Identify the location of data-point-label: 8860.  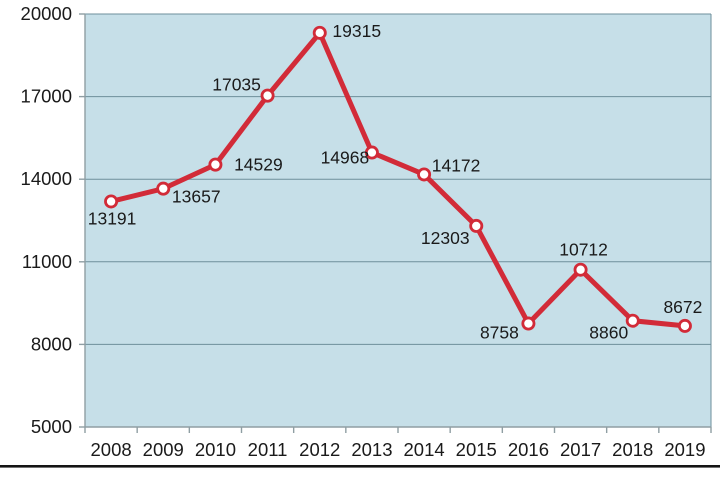
(608, 333).